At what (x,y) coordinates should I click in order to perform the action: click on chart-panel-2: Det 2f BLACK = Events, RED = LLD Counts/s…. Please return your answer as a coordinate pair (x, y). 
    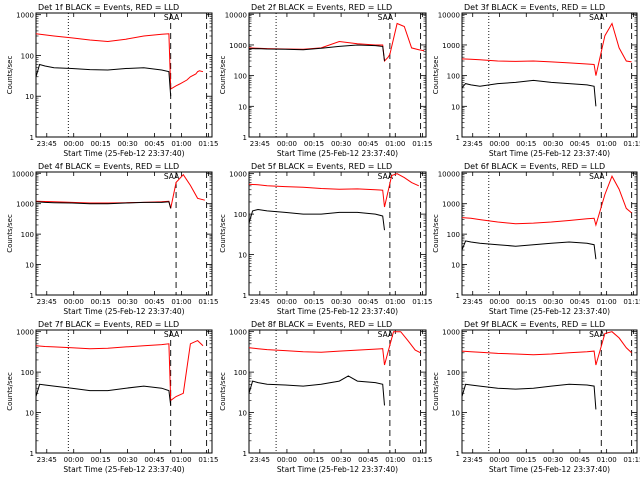
    Looking at the image, I should click on (325, 80).